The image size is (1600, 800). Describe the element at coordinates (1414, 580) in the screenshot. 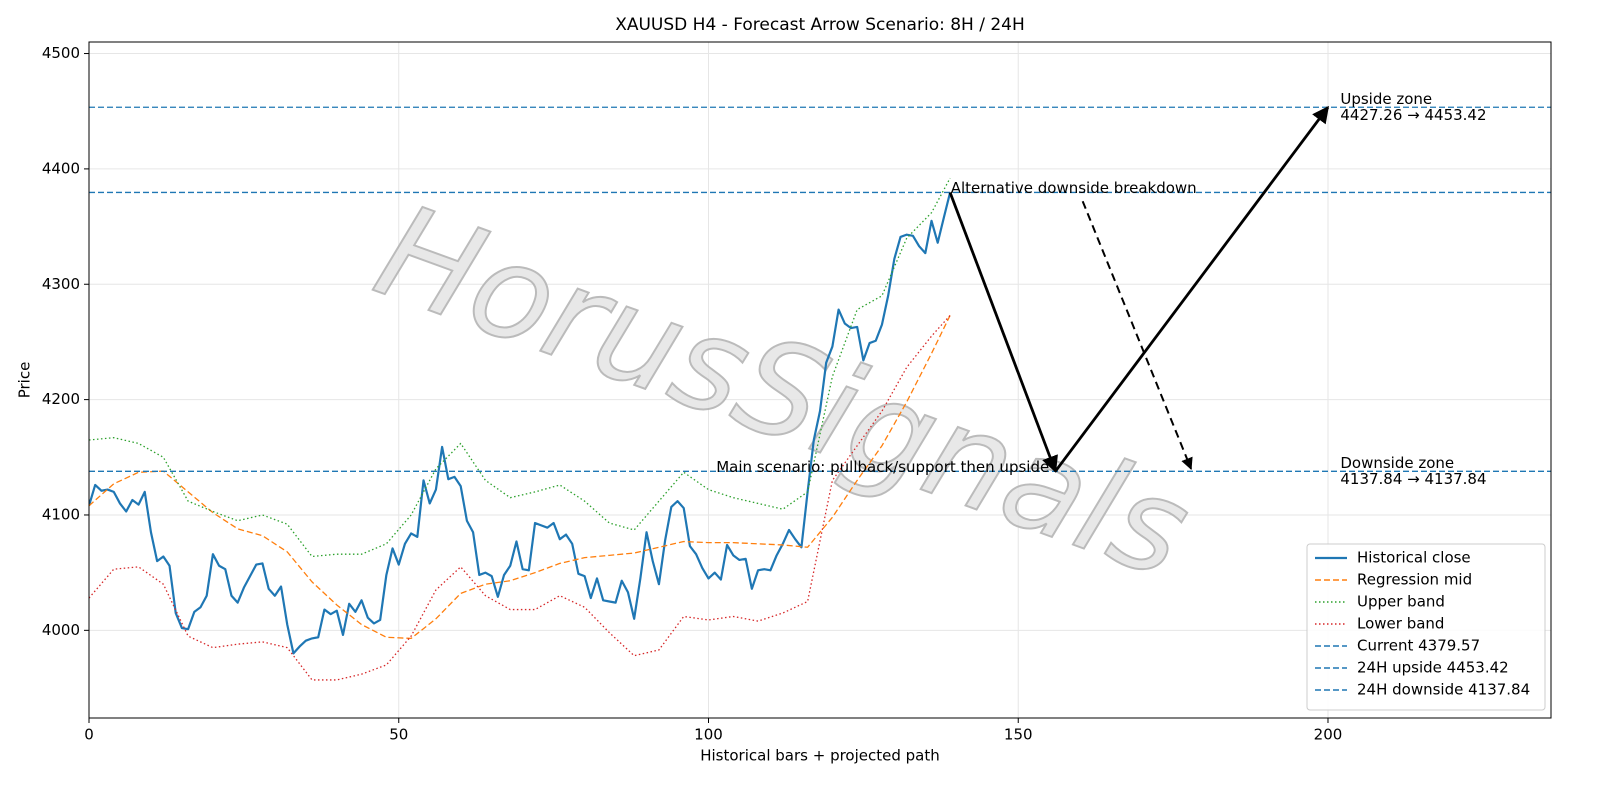

I see `legend-label: Regression mid` at that location.